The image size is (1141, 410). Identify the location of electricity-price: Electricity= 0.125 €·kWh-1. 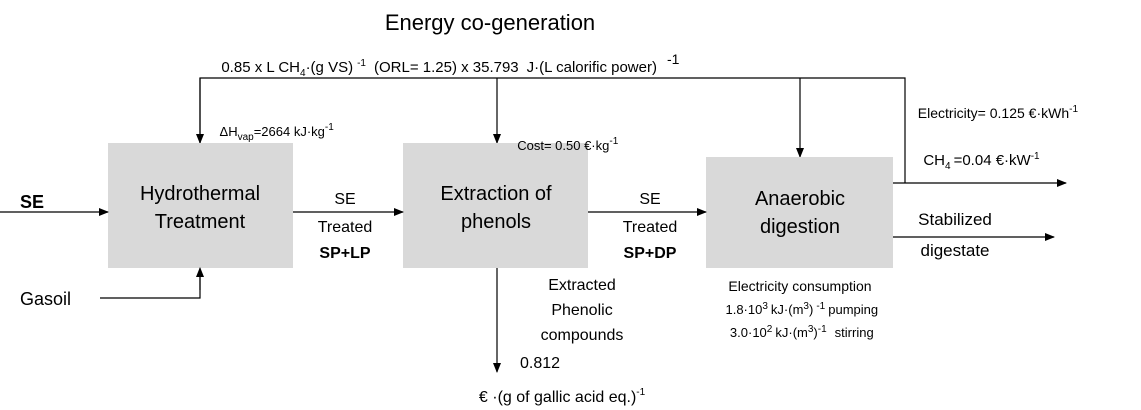
(996, 110).